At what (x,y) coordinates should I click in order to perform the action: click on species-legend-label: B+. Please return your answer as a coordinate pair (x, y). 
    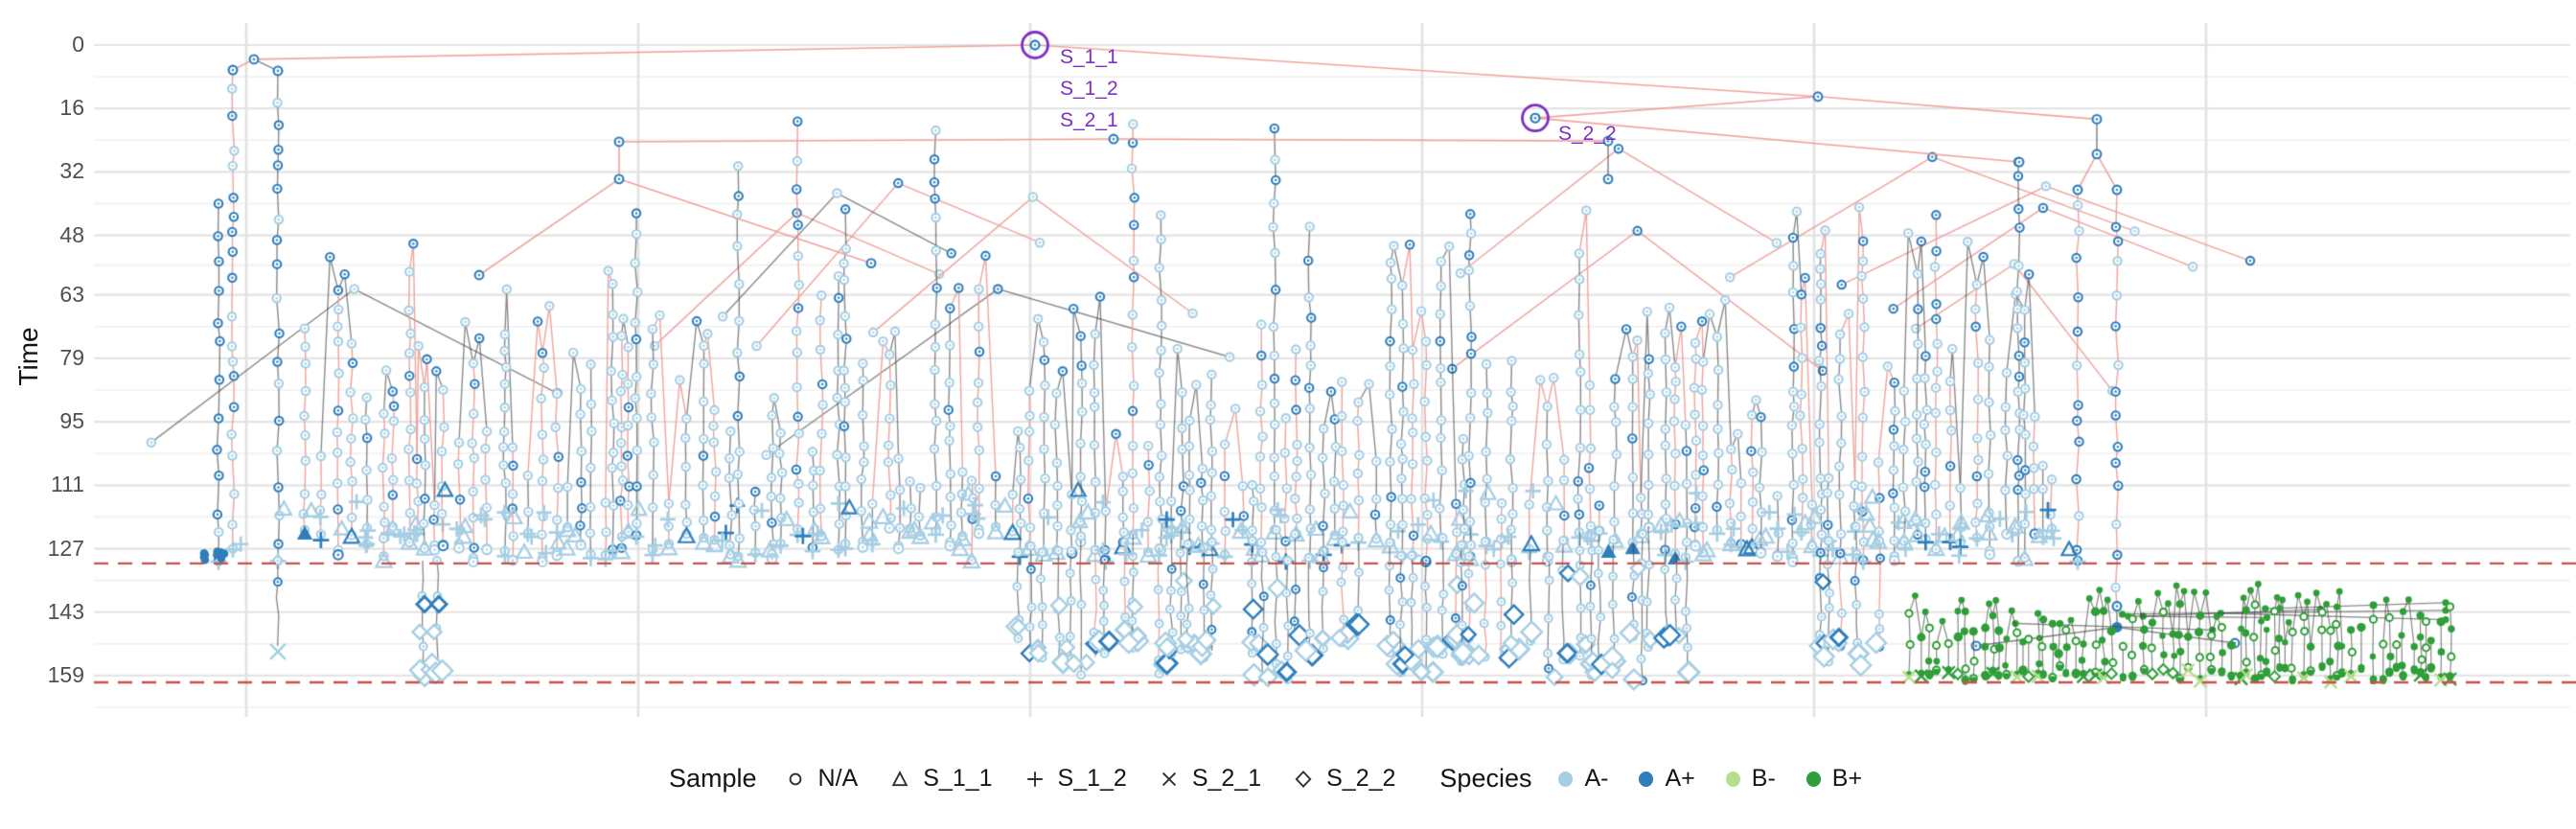
    Looking at the image, I should click on (1847, 779).